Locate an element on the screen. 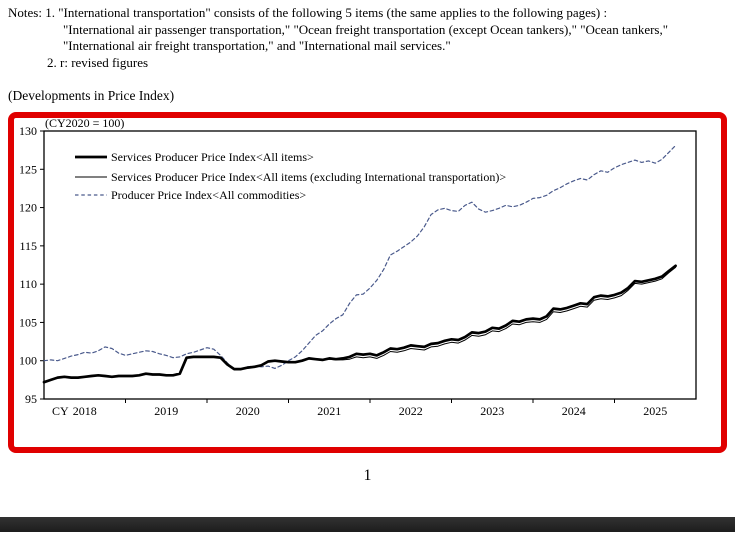  section-title: (Developments in Price Index) is located at coordinates (91, 95).